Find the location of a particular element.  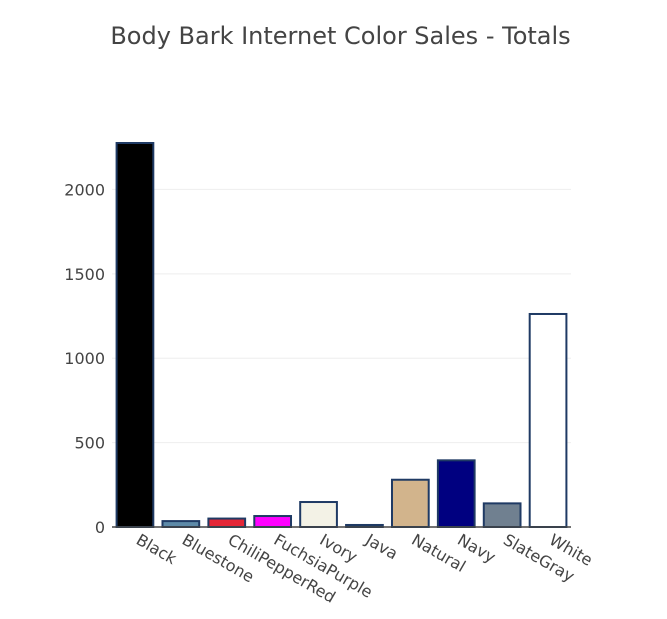

bar-bluestone is located at coordinates (181, 524).